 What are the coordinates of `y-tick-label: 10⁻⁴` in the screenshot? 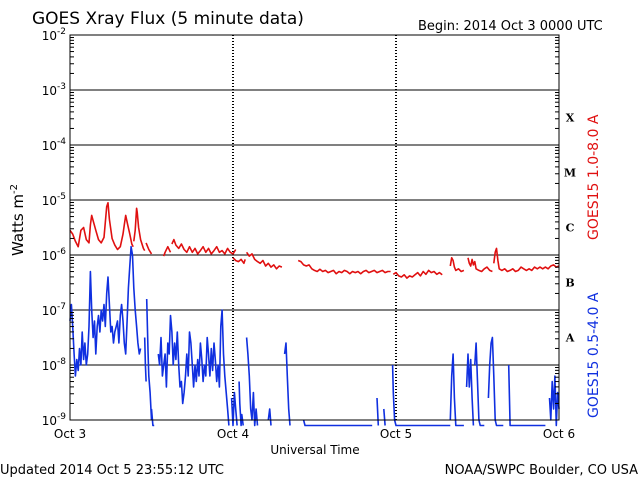 It's located at (54, 145).